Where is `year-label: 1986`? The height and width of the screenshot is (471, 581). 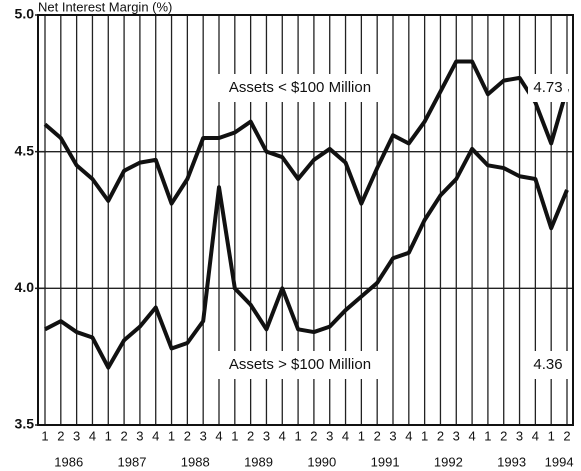
year-label: 1986 is located at coordinates (68, 461).